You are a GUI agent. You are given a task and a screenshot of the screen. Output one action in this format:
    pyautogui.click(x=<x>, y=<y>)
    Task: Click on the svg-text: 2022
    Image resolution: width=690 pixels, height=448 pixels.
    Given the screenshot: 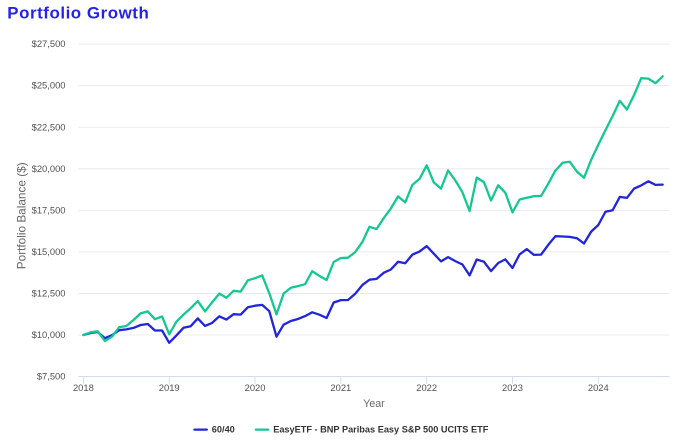 What is the action you would take?
    pyautogui.click(x=426, y=387)
    